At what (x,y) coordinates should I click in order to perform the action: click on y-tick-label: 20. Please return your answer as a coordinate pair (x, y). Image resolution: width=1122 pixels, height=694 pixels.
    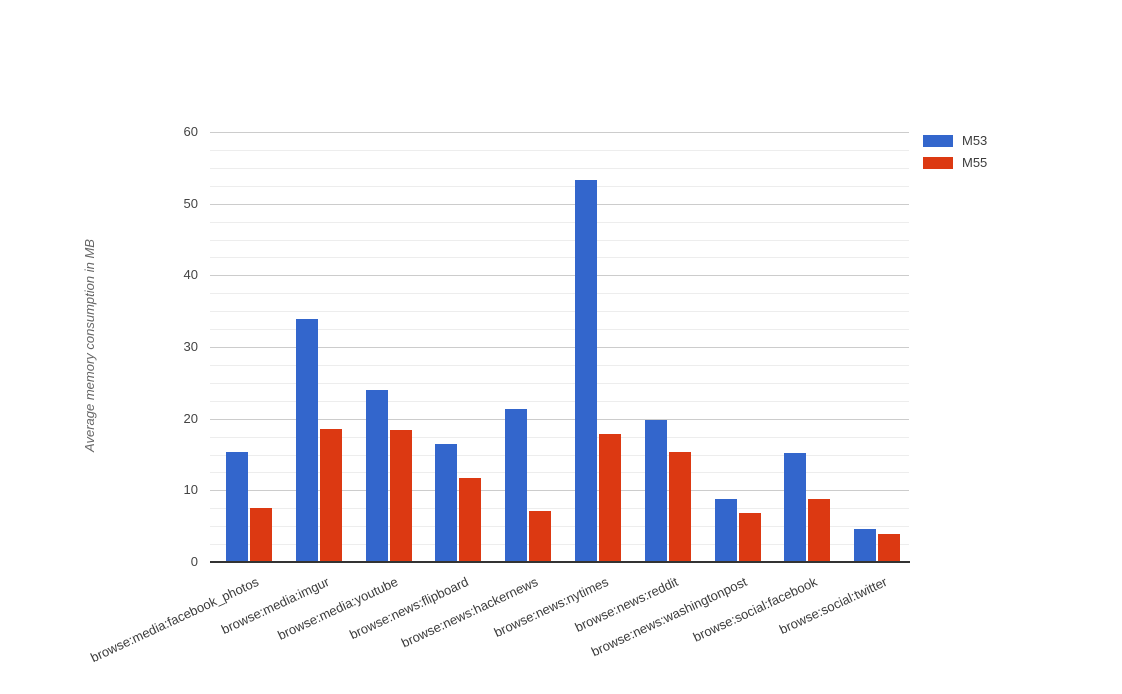
    Looking at the image, I should click on (190, 418).